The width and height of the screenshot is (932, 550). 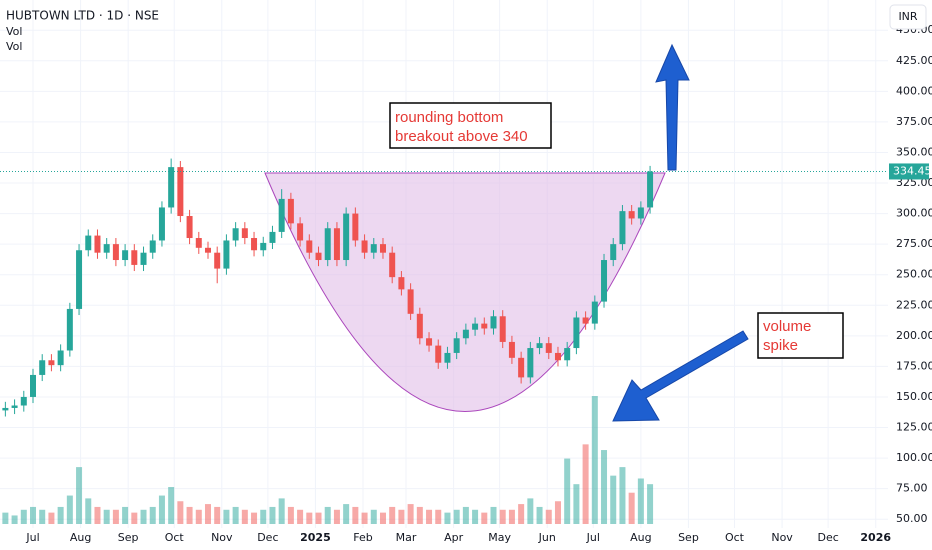 What do you see at coordinates (470, 125) in the screenshot?
I see `annotation-box` at bounding box center [470, 125].